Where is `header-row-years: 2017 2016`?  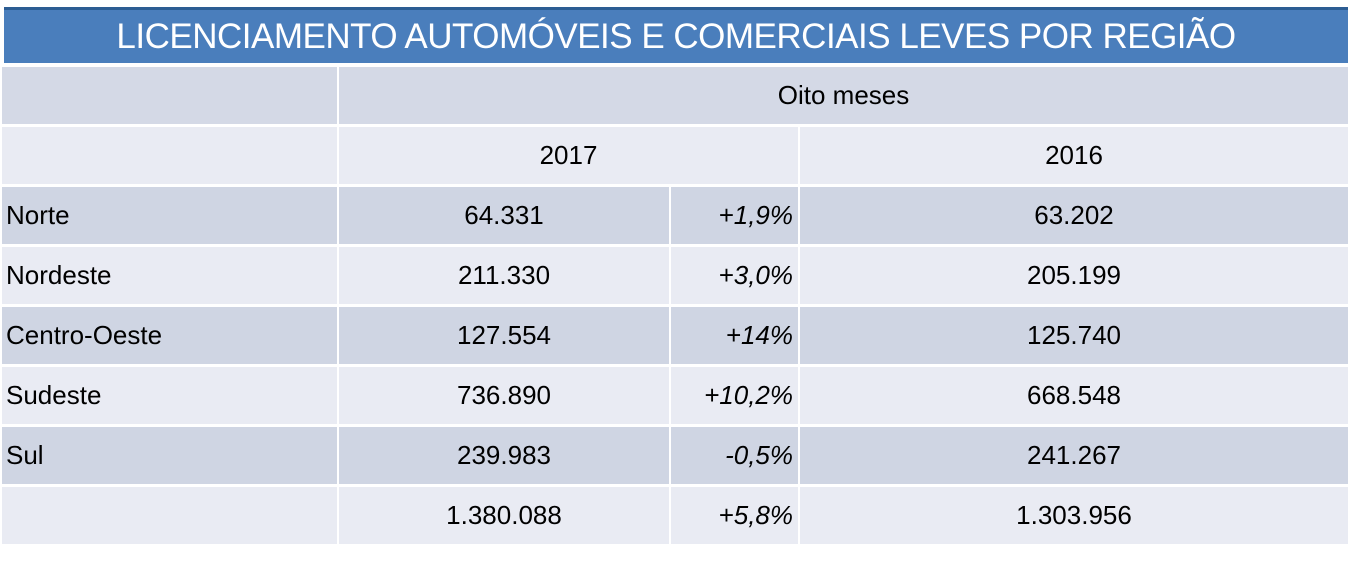
header-row-years: 2017 2016 is located at coordinates (675, 155).